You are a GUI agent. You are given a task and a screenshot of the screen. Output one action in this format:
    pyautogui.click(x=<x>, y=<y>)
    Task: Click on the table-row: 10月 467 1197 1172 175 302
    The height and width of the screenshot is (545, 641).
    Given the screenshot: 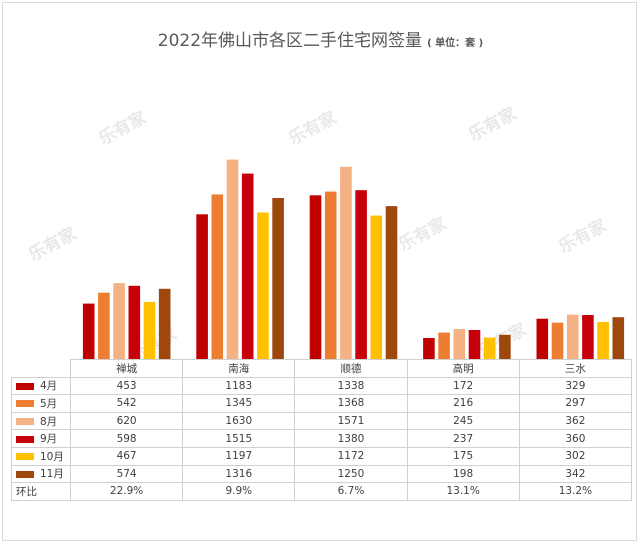 What is the action you would take?
    pyautogui.click(x=322, y=456)
    